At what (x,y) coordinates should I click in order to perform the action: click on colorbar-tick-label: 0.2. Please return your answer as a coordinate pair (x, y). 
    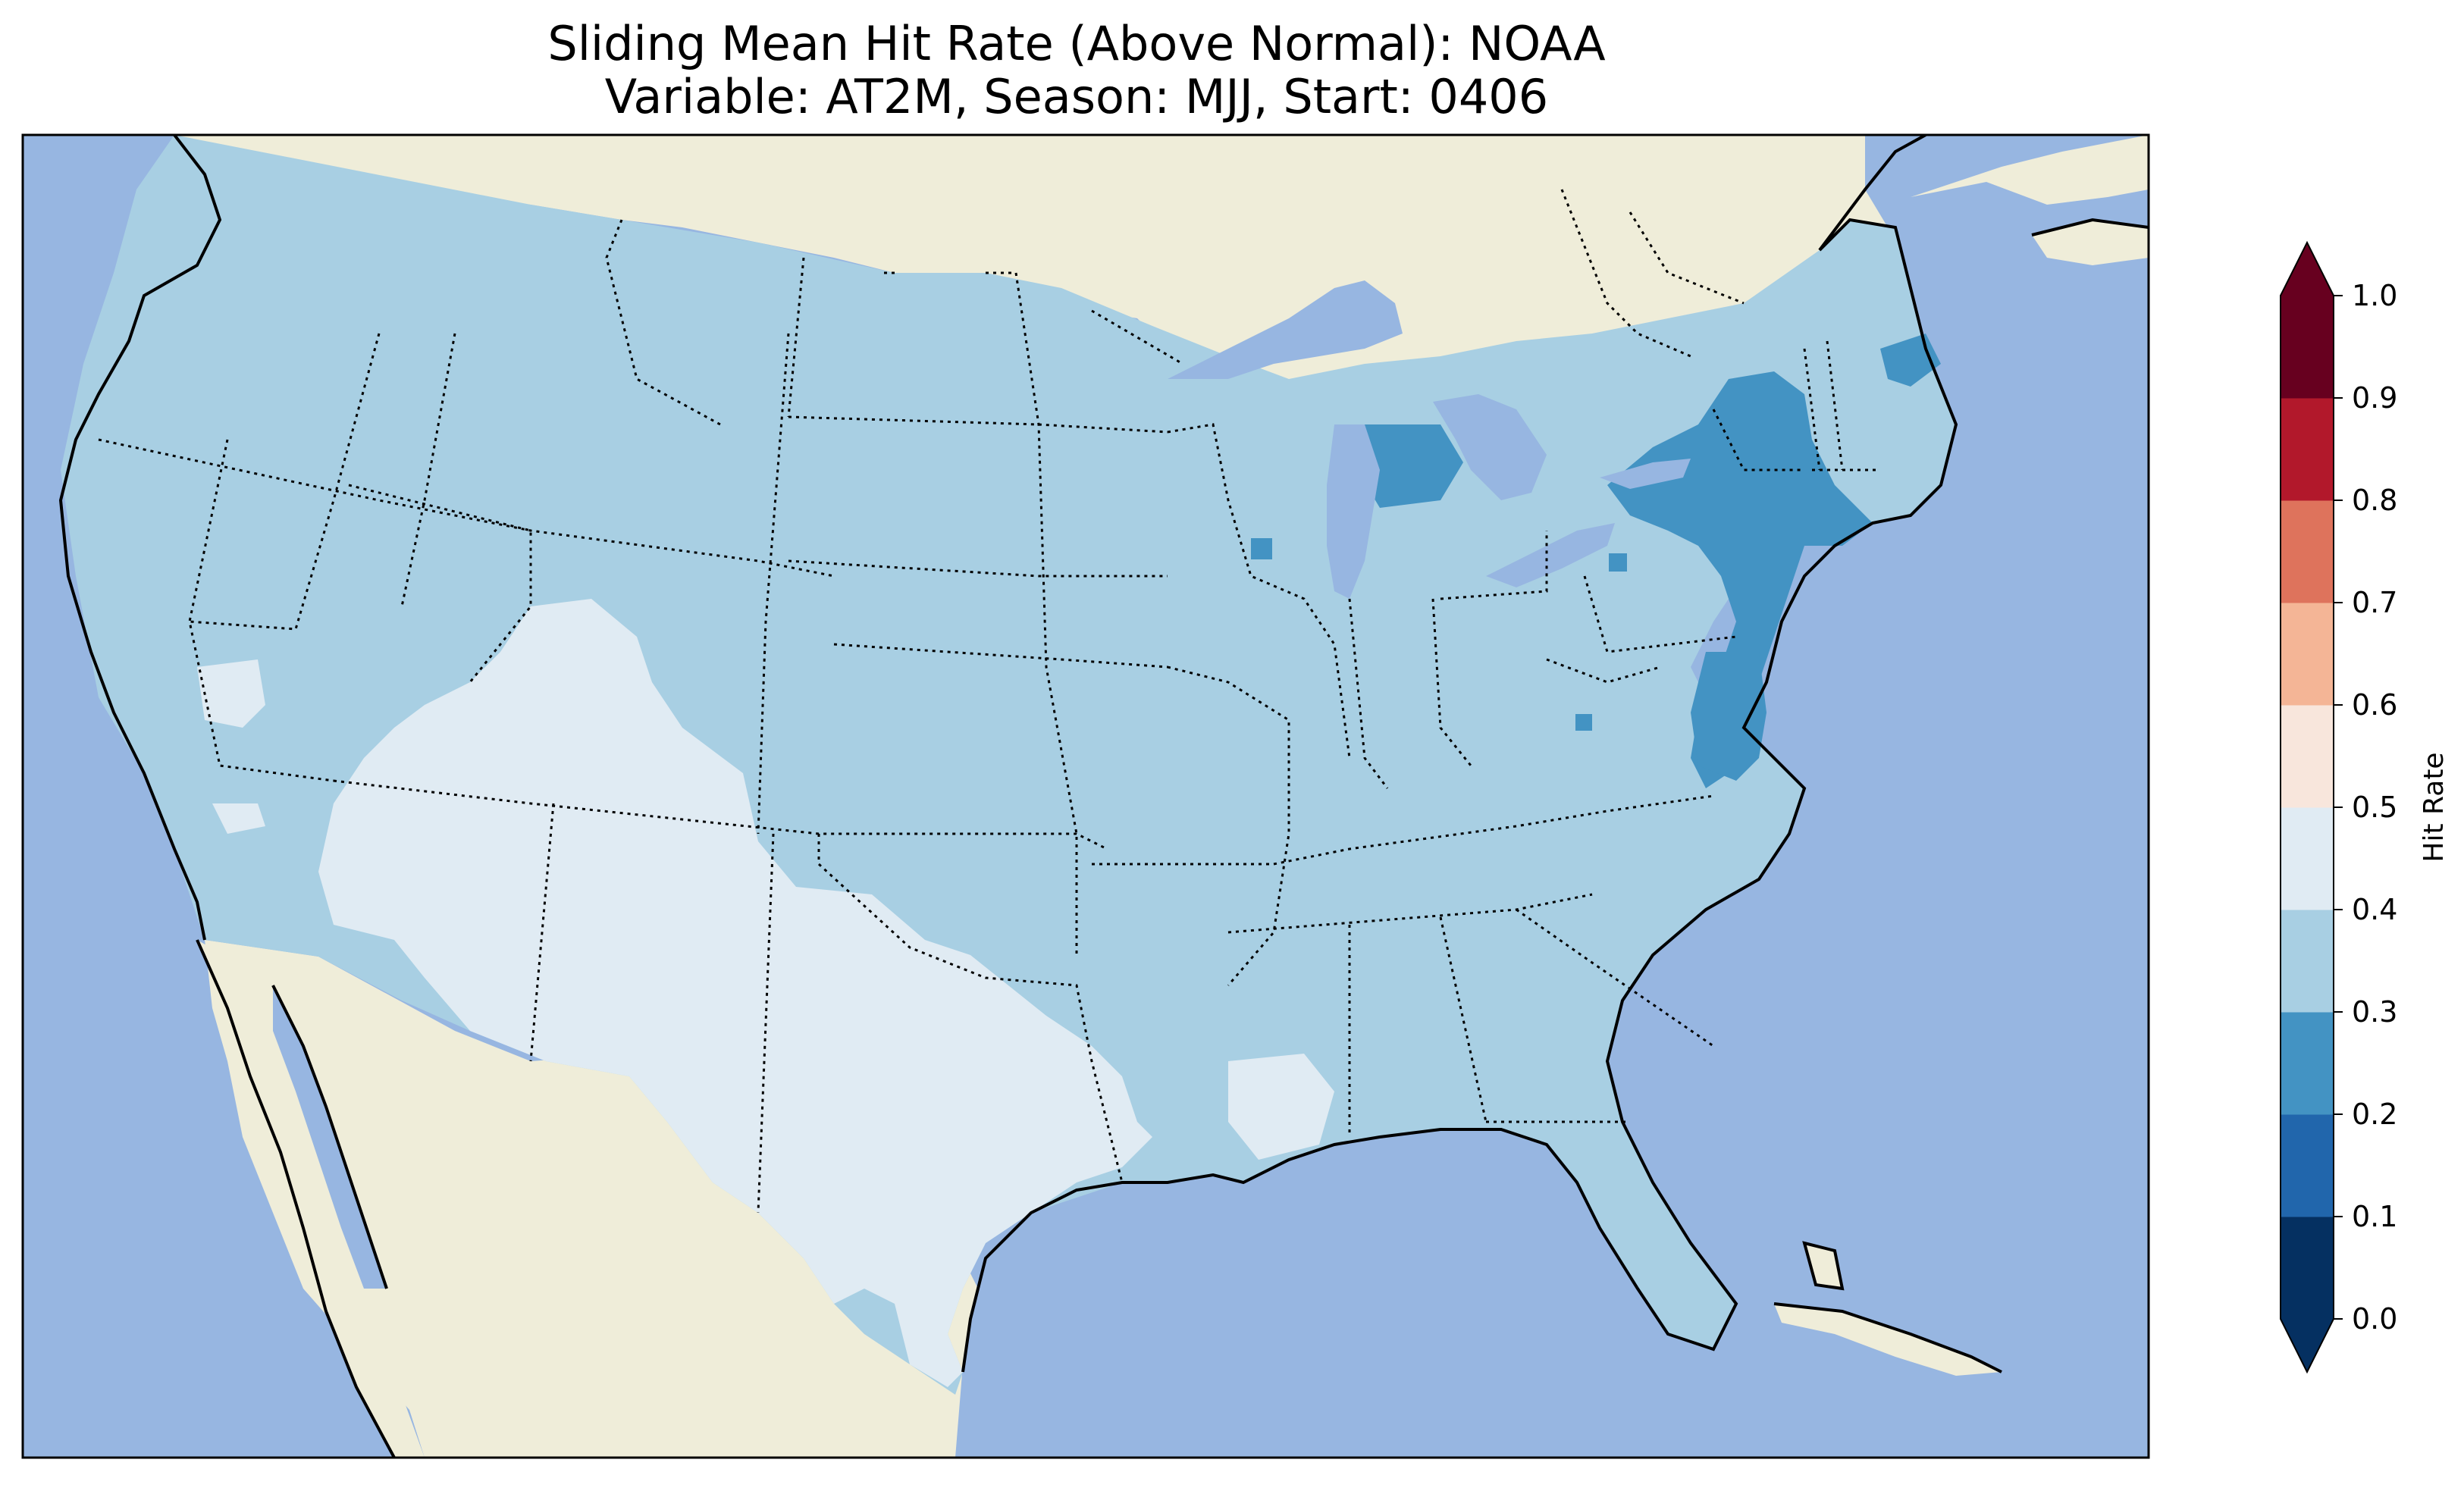
    Looking at the image, I should click on (2374, 1114).